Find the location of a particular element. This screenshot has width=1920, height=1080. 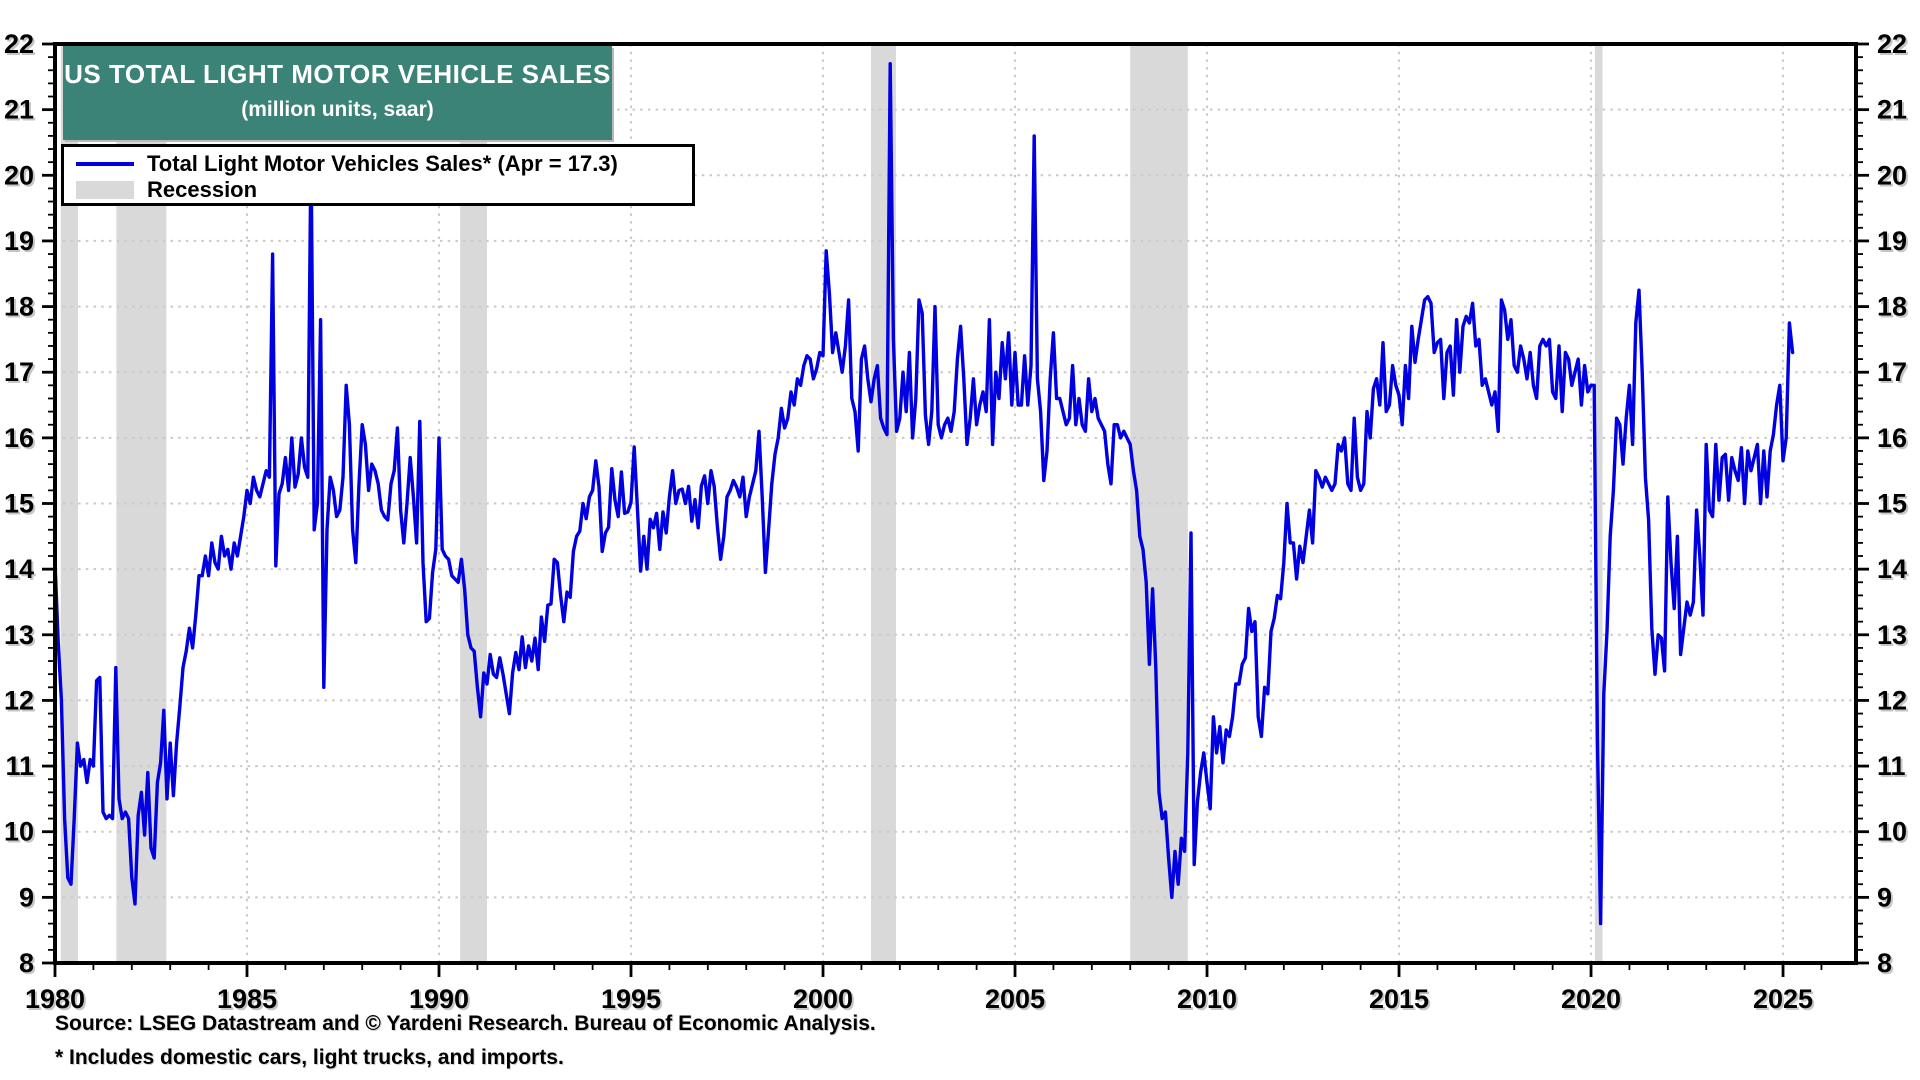

recession-legend-label: Recession is located at coordinates (202, 189).